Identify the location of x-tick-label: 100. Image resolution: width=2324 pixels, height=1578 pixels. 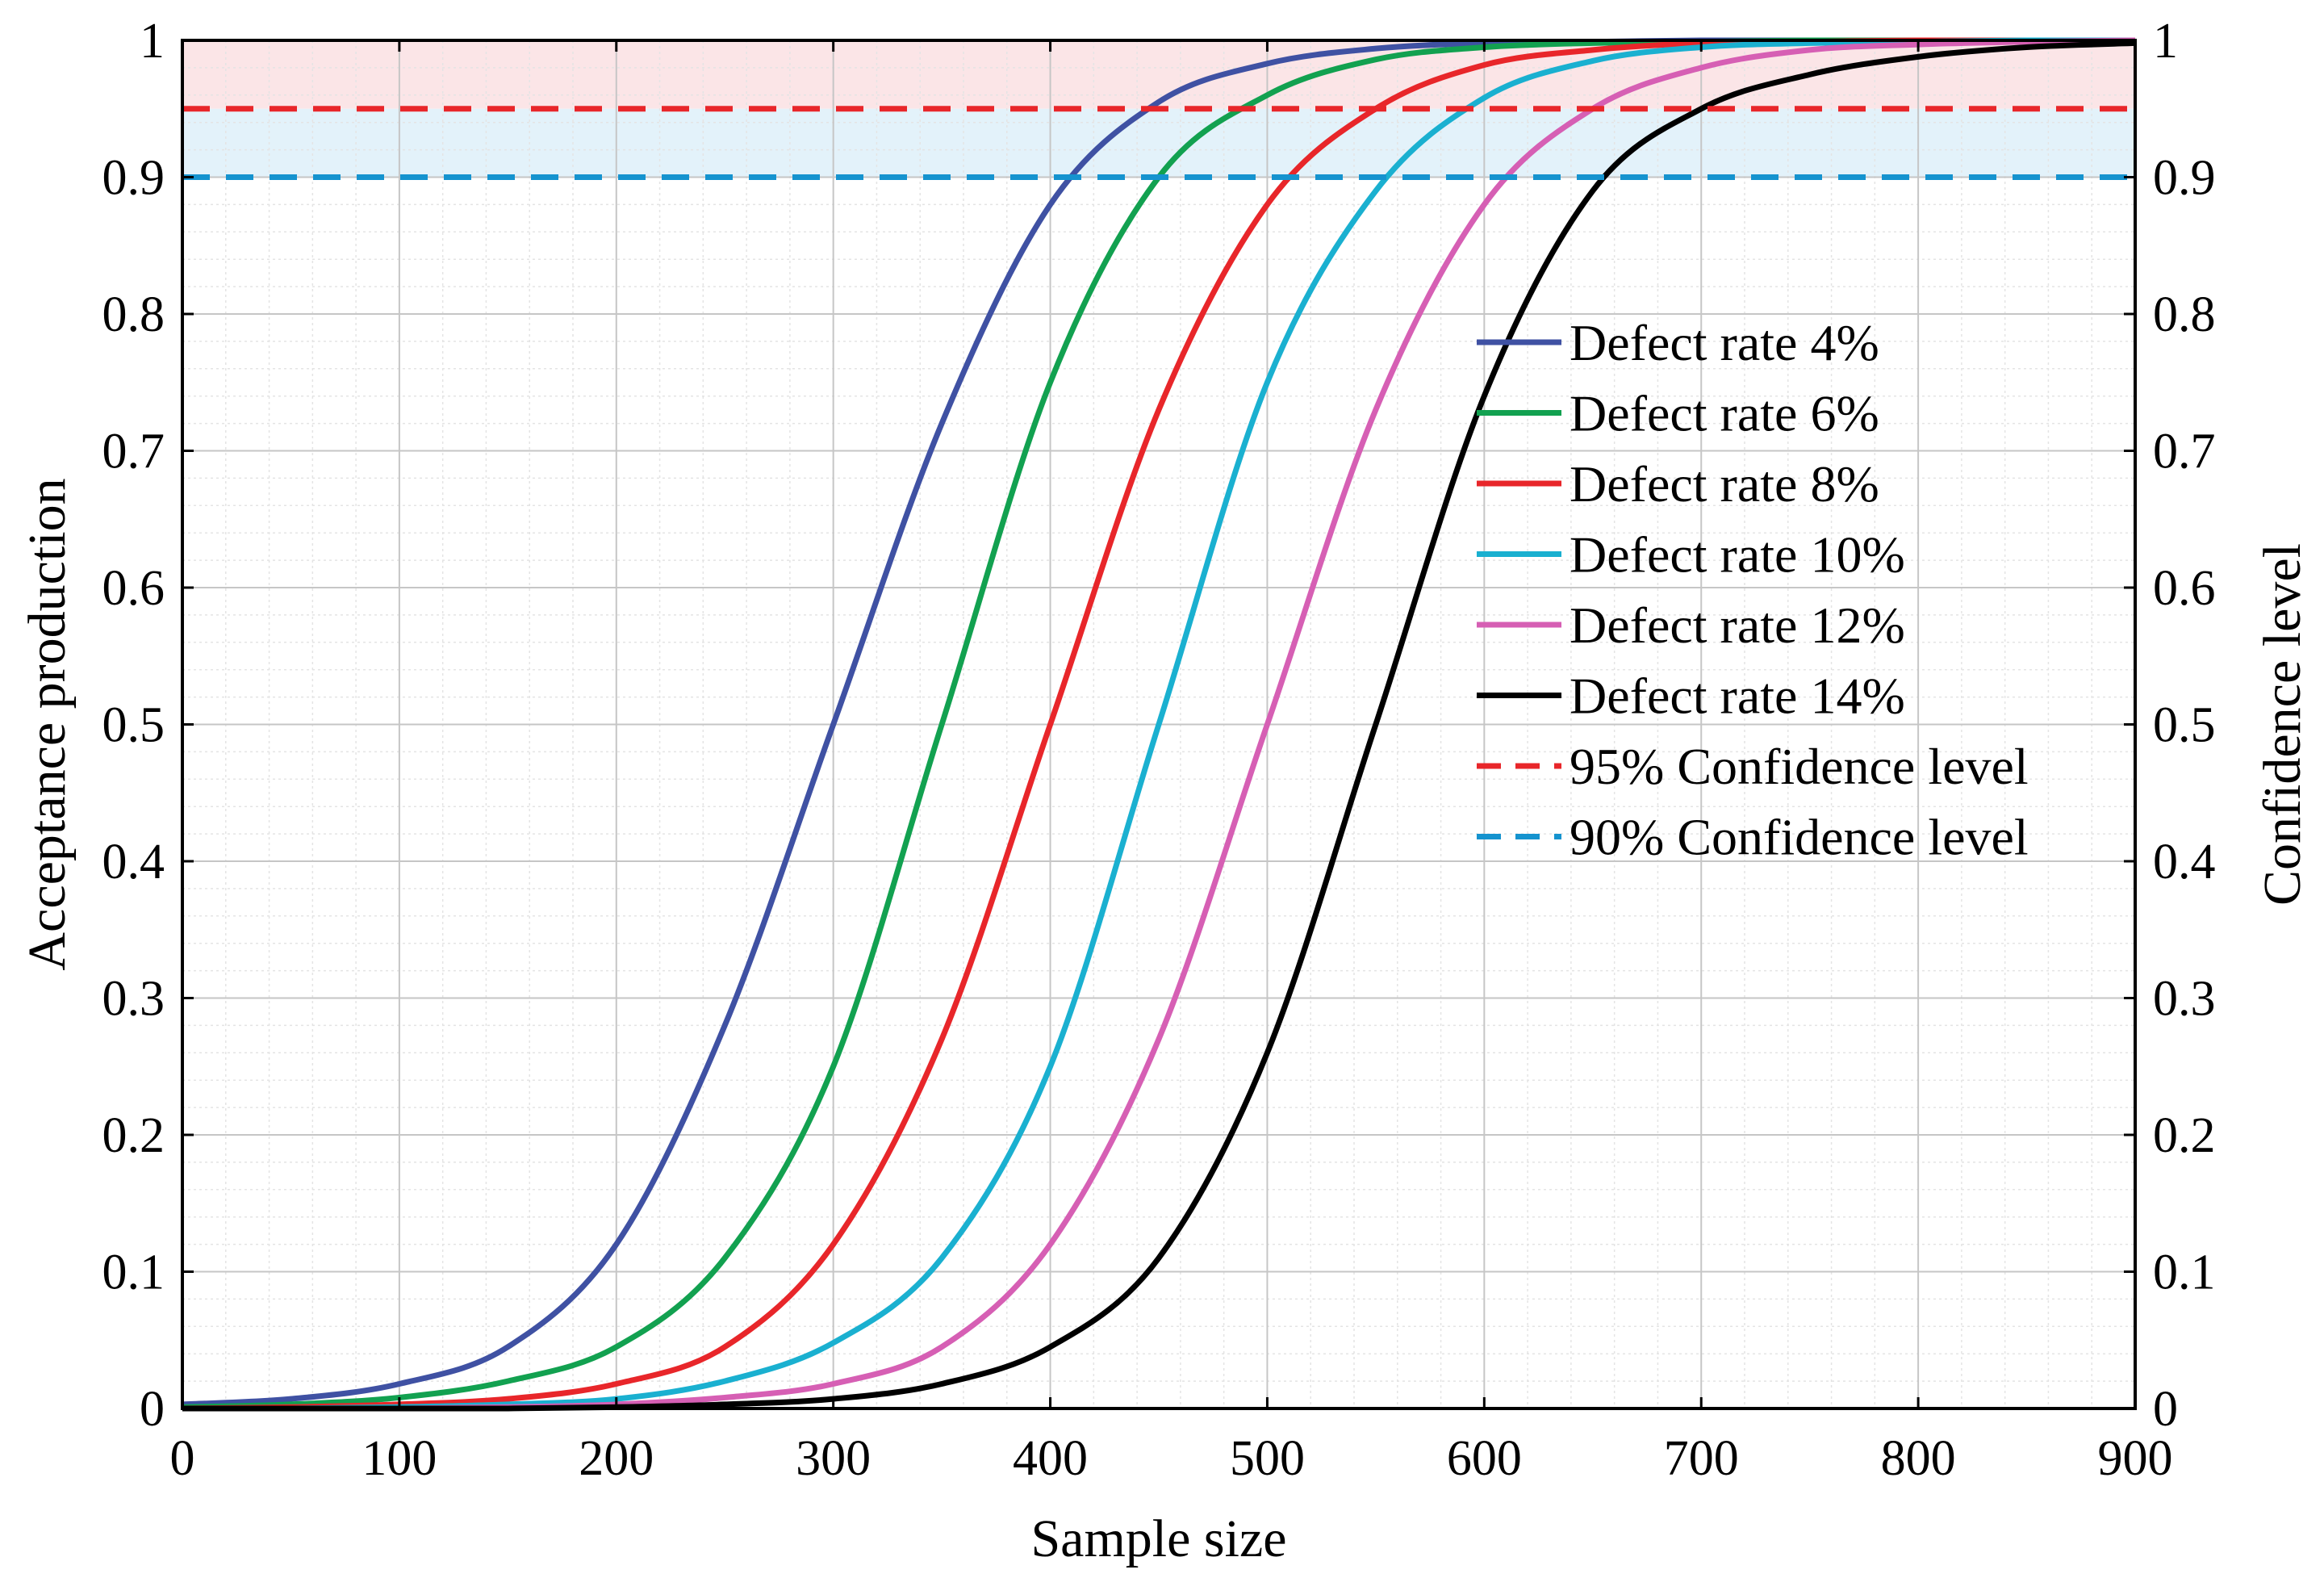
(399, 1458).